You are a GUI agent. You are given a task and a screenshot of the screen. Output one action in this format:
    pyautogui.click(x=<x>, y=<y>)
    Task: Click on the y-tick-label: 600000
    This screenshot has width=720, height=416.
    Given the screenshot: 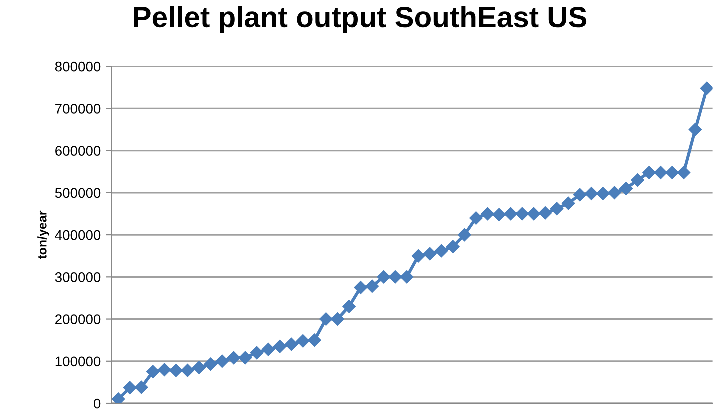 What is the action you would take?
    pyautogui.click(x=78, y=151)
    